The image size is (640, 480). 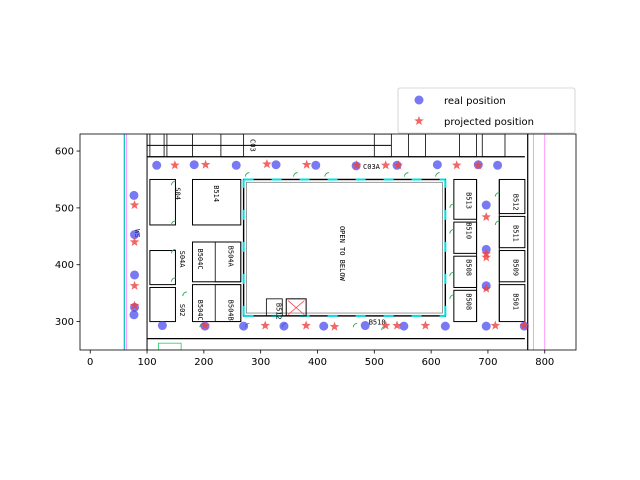 What do you see at coordinates (468, 267) in the screenshot?
I see `room-label: B508` at bounding box center [468, 267].